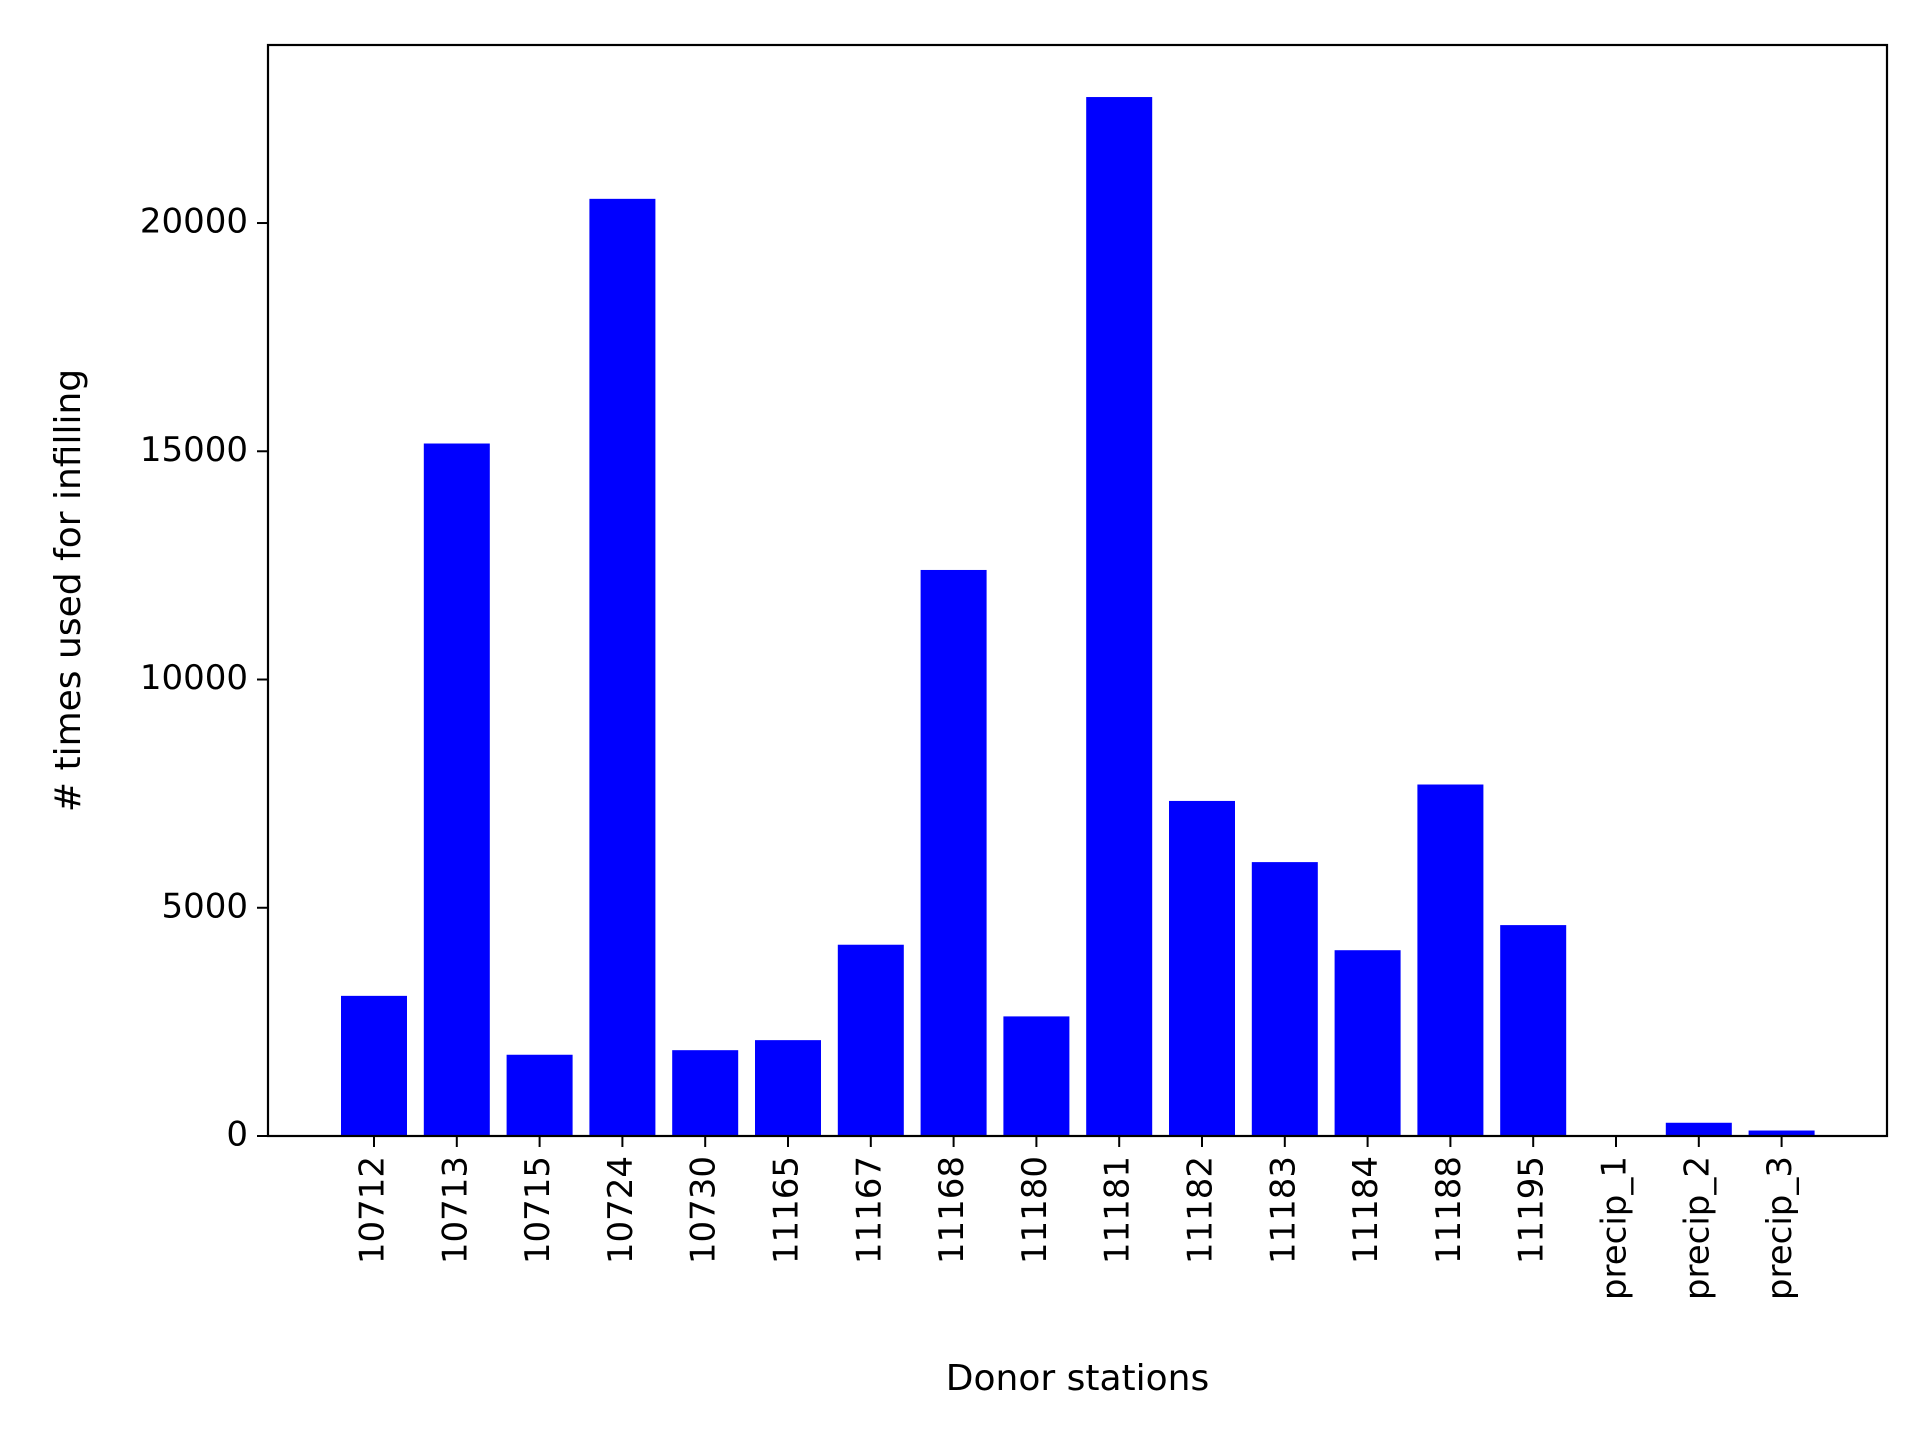  I want to click on x-tick-label: 10715, so click(538, 1210).